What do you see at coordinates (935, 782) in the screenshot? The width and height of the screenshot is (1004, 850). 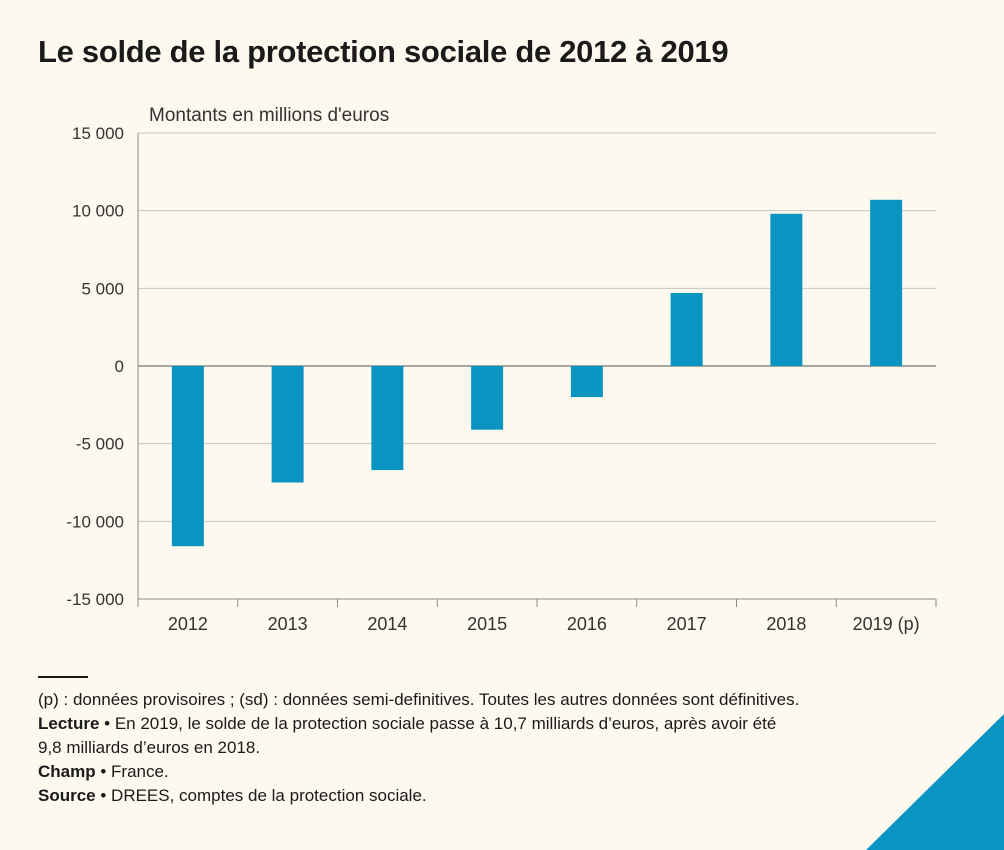 I see `corner-decoration` at bounding box center [935, 782].